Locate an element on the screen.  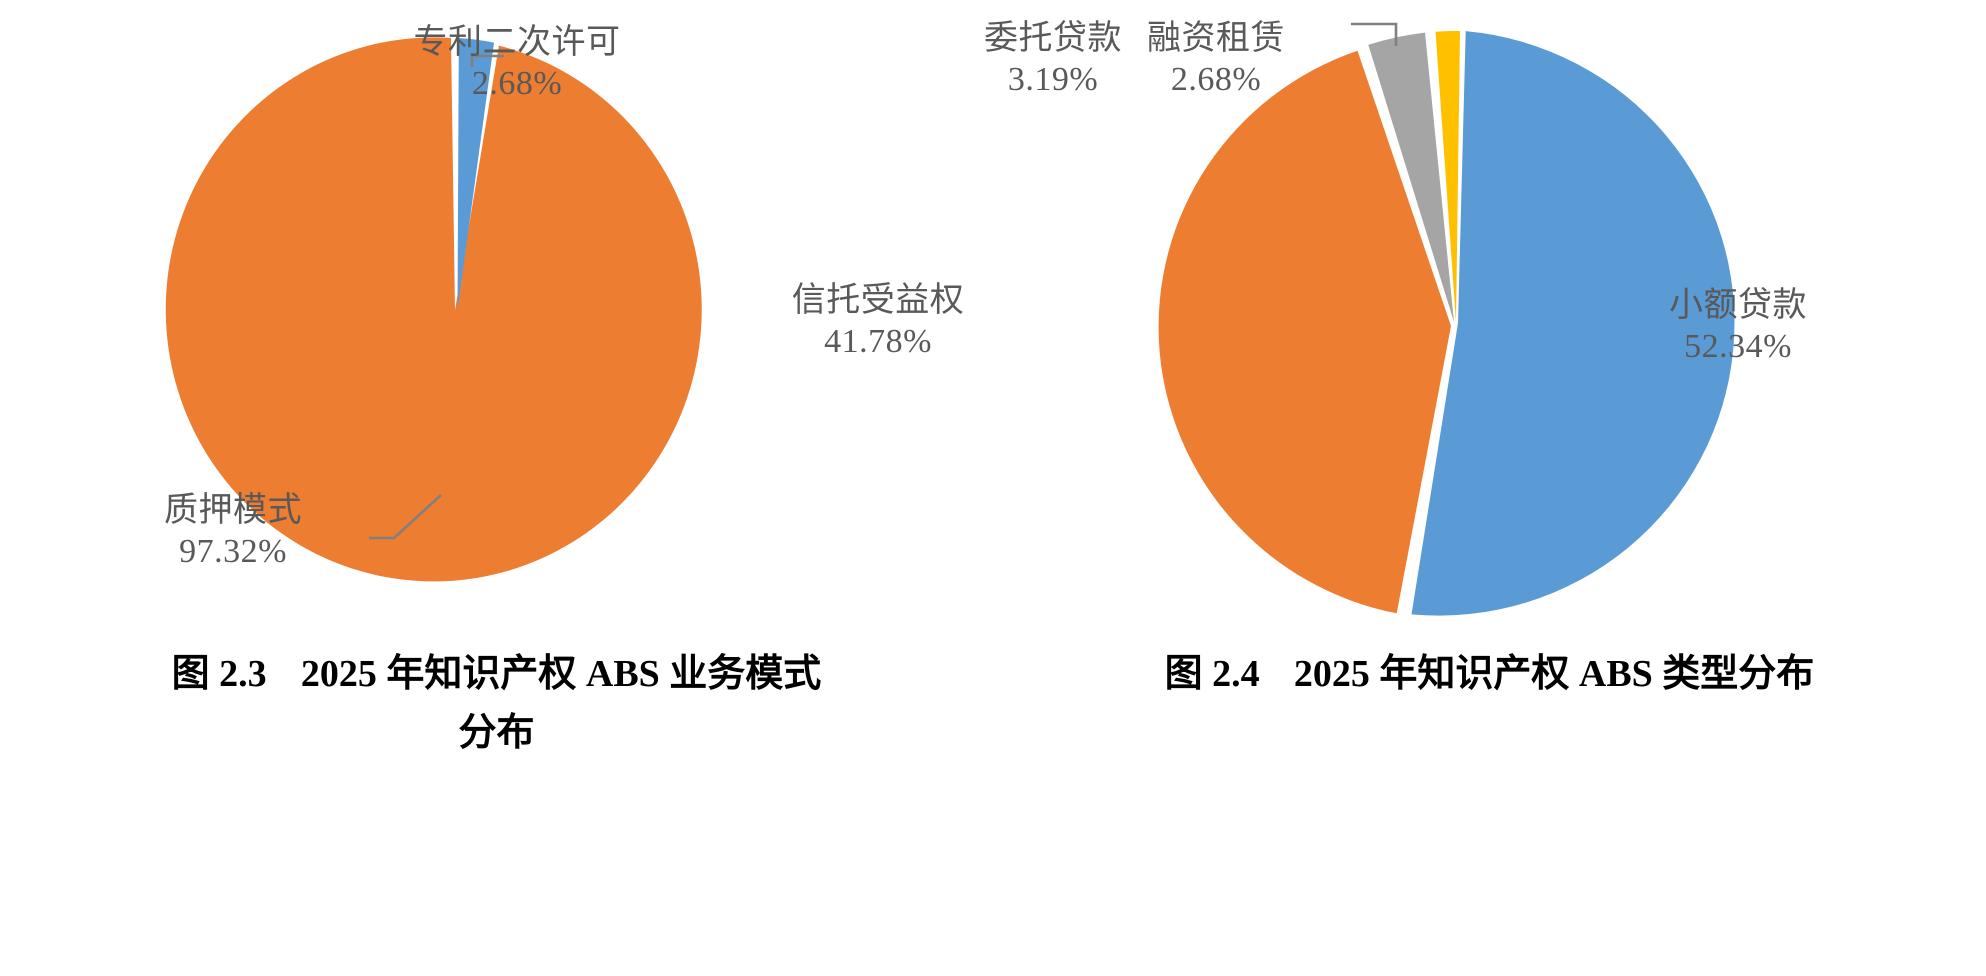
caption-line-2: 分布 is located at coordinates (496, 732).